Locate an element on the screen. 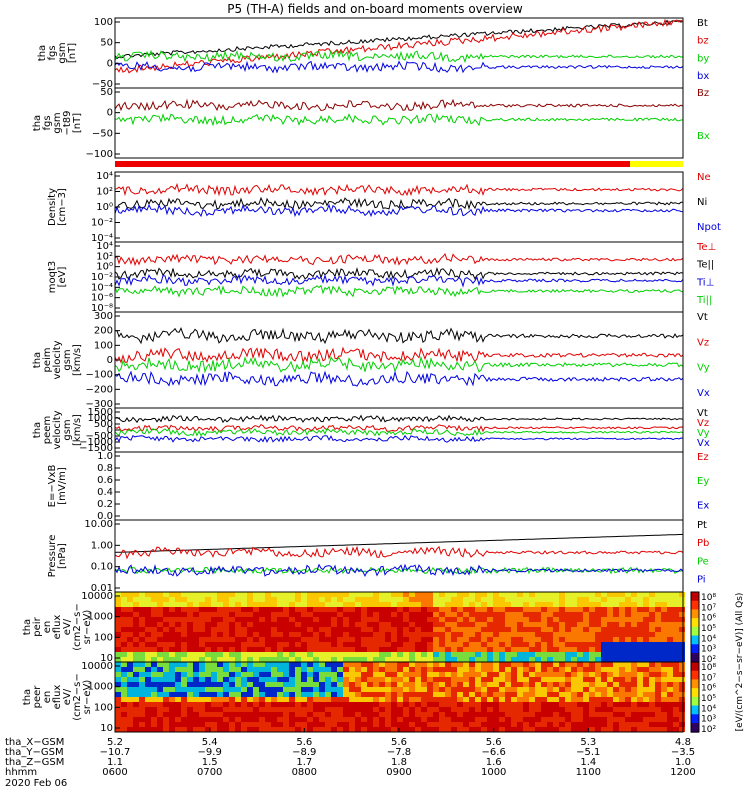 The image size is (750, 800). colorbar-swatch is located at coordinates (695, 727).